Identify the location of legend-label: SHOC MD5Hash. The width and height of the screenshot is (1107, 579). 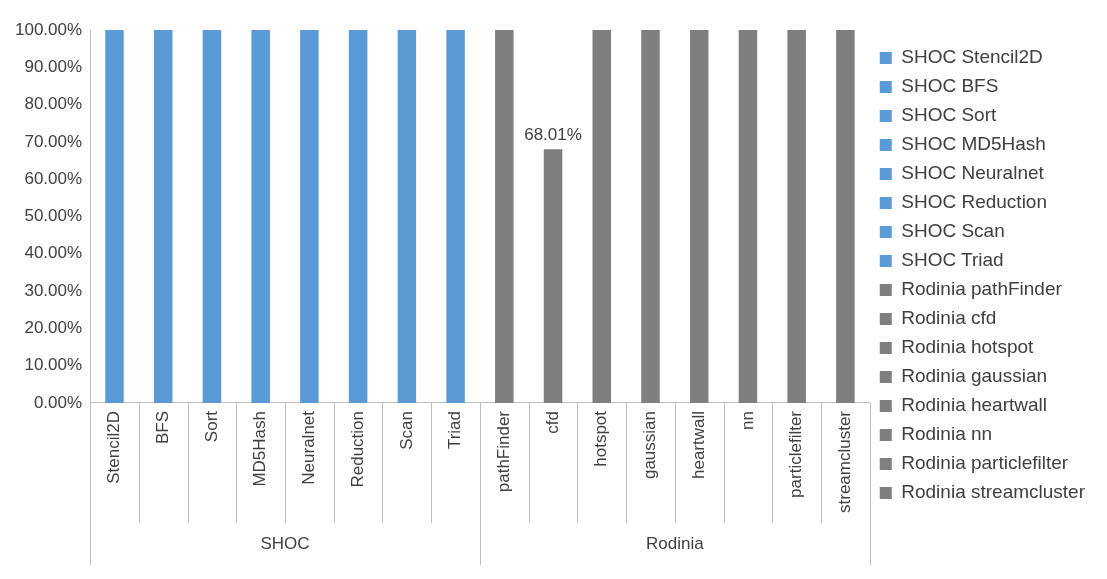
(973, 144).